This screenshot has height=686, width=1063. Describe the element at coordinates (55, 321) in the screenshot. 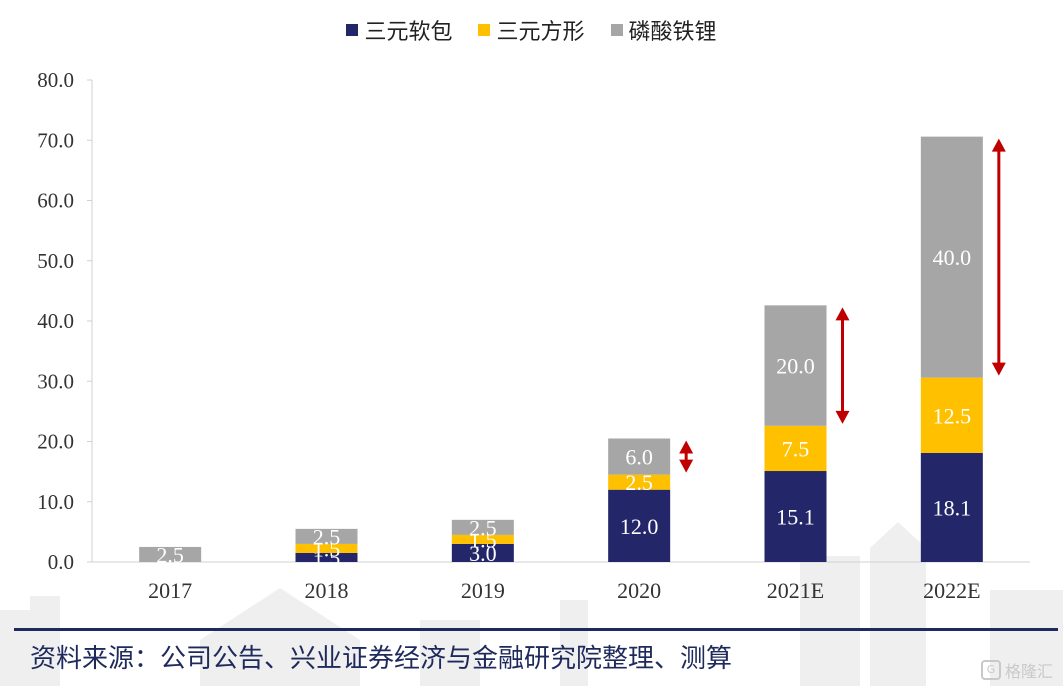

I see `y-tick-label: 40.0` at that location.